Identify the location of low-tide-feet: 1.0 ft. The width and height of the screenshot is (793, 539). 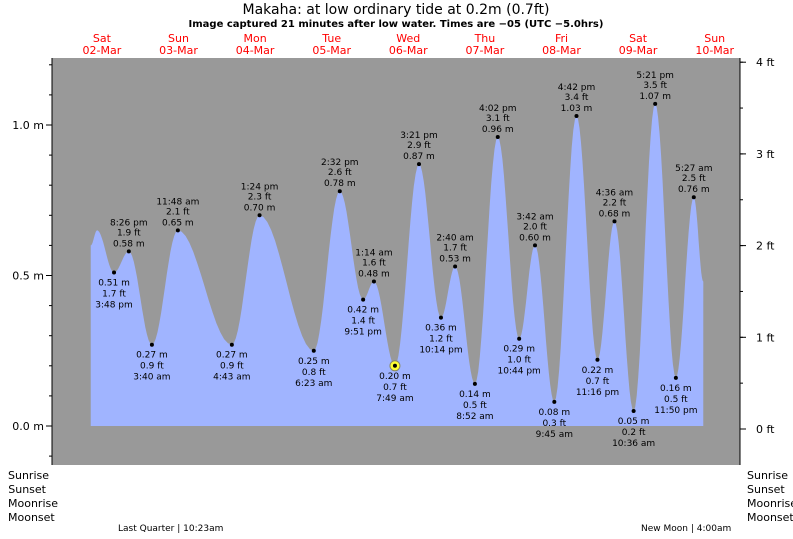
(519, 361).